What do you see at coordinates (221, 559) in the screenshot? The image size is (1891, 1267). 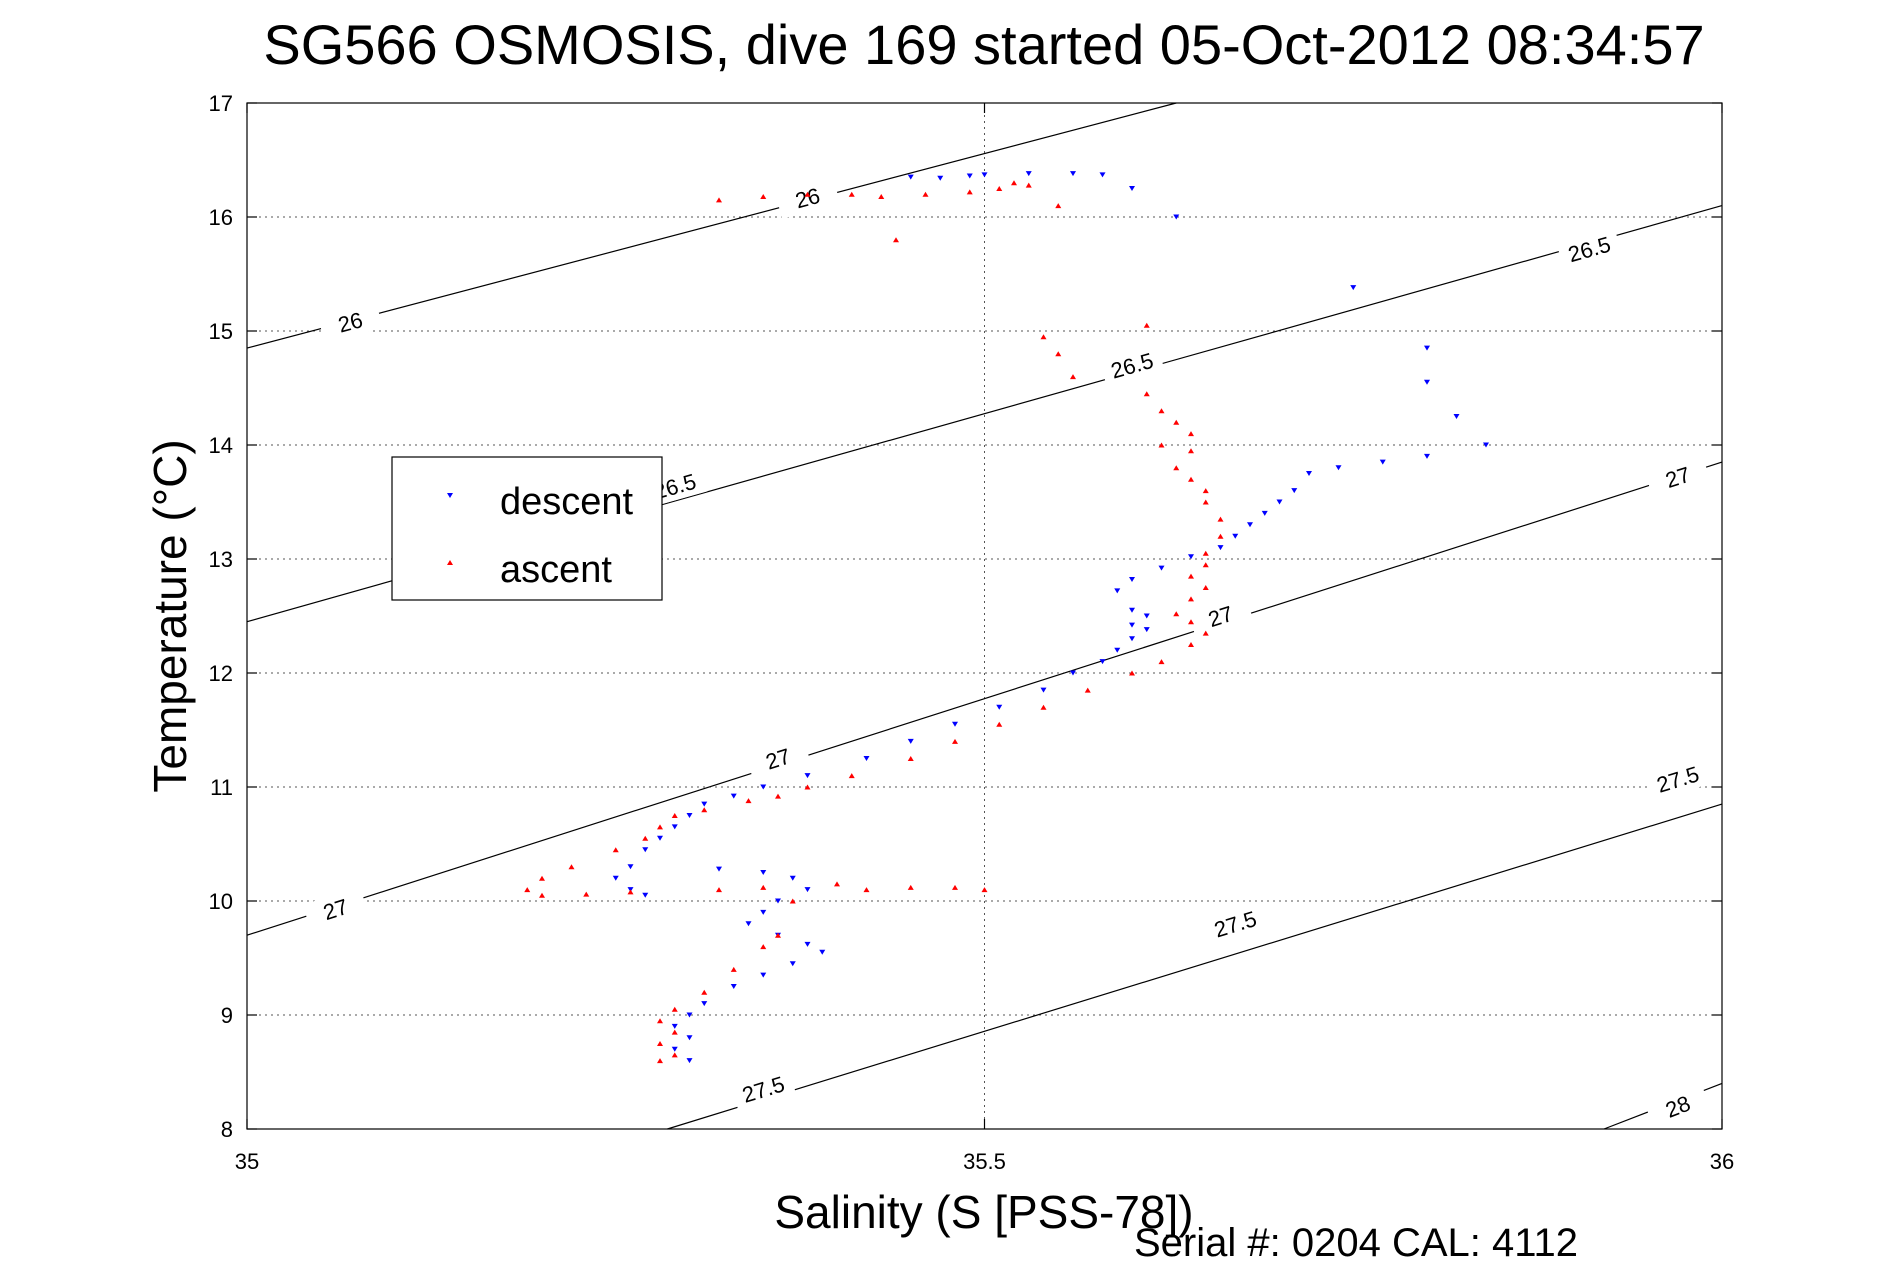 I see `y-tick-label: 13` at bounding box center [221, 559].